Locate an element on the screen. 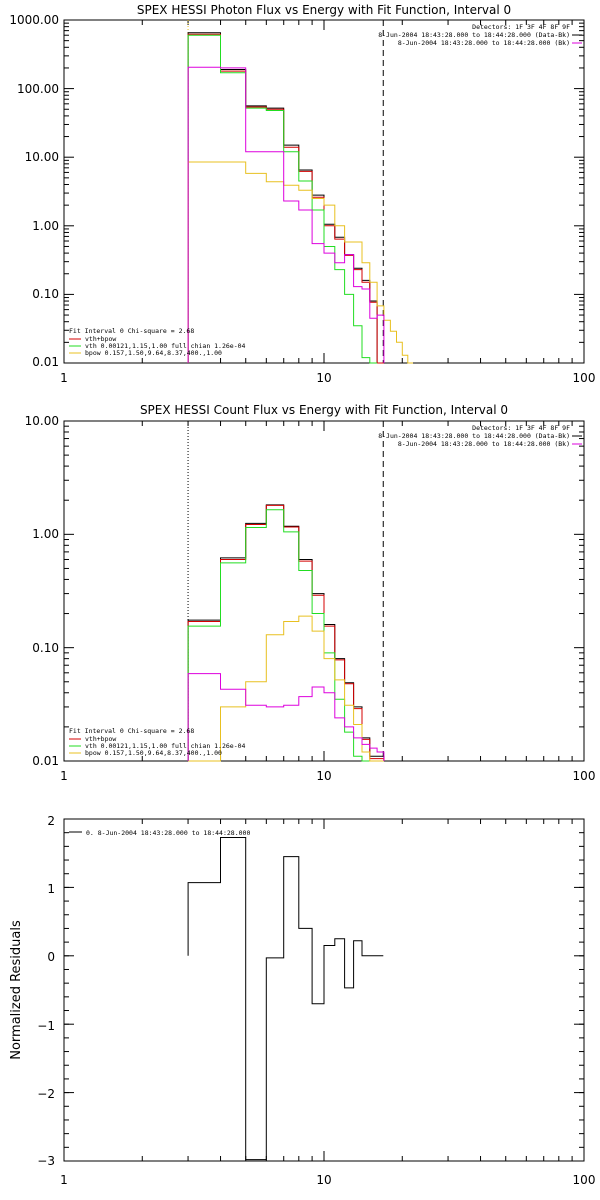  y-tick-labels: 2 1 0 −1 −2 −3 is located at coordinates (46, 991).